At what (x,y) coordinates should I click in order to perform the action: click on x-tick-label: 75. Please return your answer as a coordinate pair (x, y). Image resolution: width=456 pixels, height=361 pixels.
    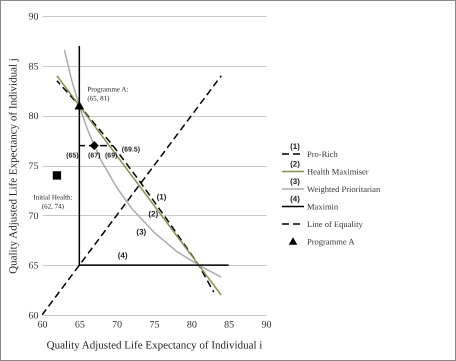
    Looking at the image, I should click on (155, 325).